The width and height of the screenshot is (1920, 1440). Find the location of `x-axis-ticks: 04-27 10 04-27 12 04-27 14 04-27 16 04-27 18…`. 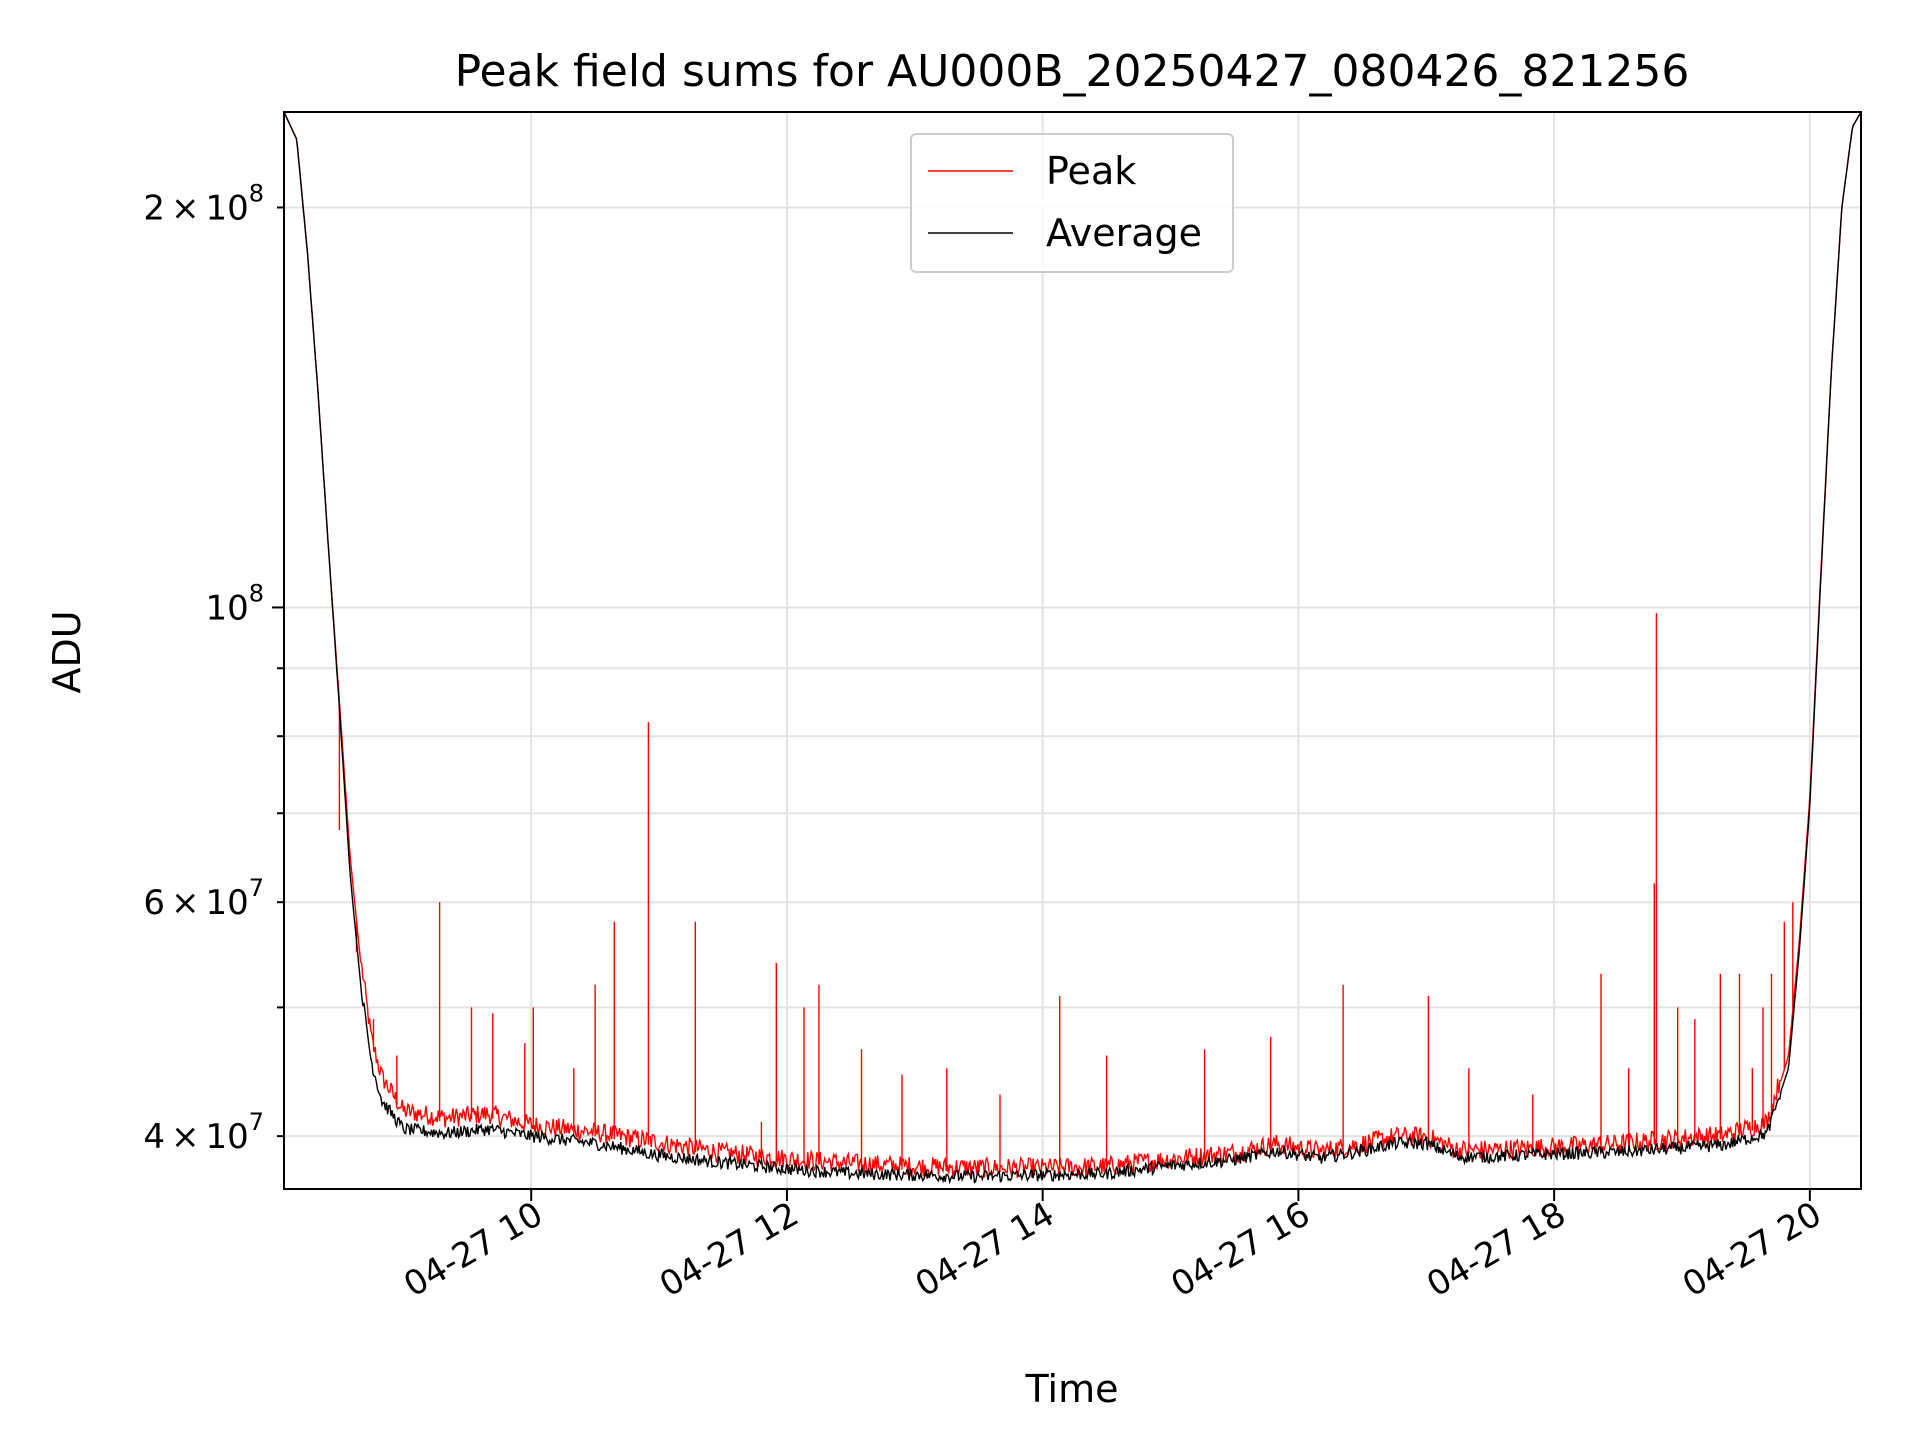

x-axis-ticks: 04-27 10 04-27 12 04-27 14 04-27 16 04-27 18… is located at coordinates (1112, 1247).